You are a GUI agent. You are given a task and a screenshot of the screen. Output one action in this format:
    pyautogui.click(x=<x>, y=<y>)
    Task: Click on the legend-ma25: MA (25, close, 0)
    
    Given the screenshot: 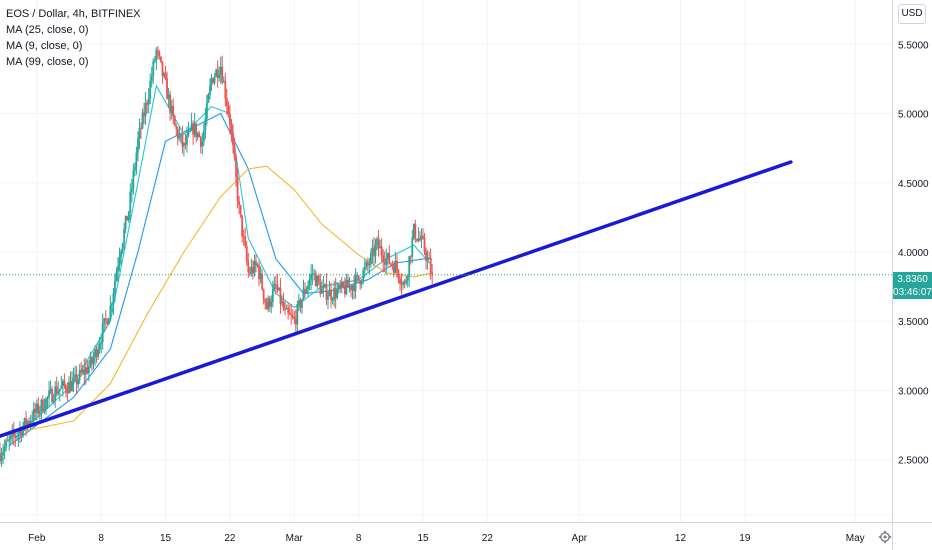 What is the action you would take?
    pyautogui.click(x=47, y=30)
    